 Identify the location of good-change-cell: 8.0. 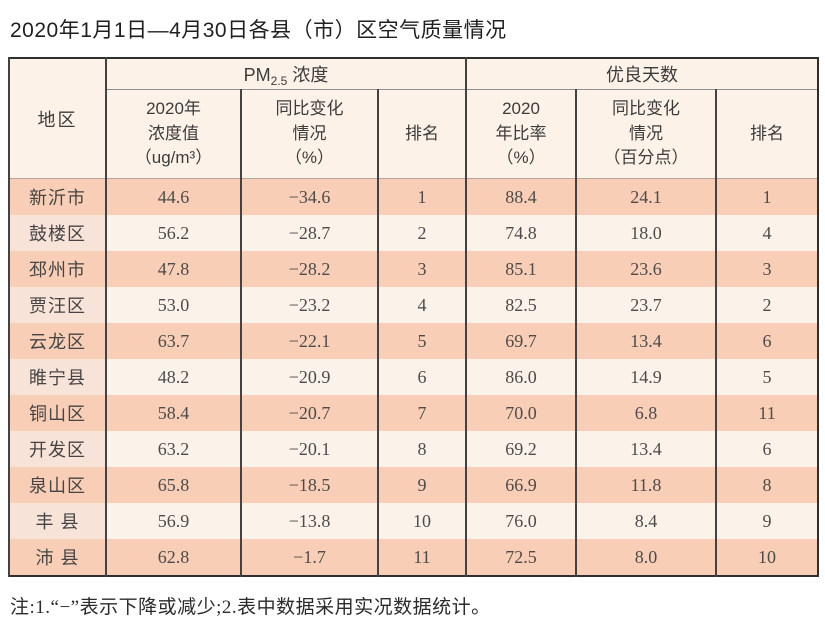
(646, 557).